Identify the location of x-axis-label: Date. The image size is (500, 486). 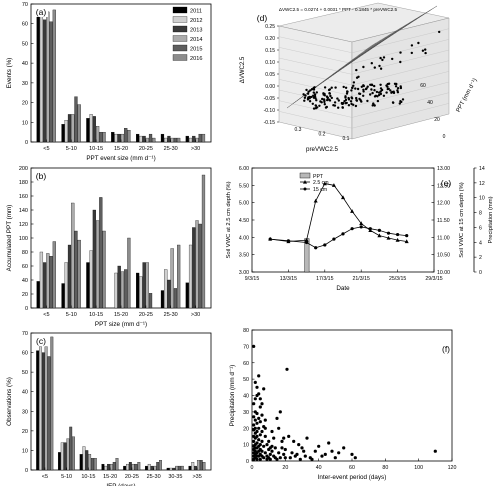
(343, 288).